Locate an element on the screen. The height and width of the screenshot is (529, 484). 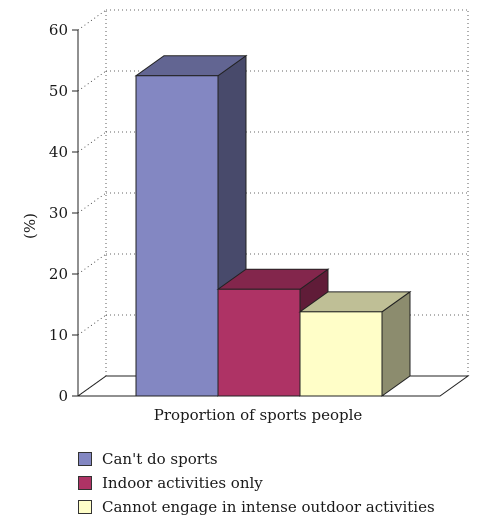
y-tick-labels: 0 10 20 30 40 50 60 is located at coordinates (58, 213).